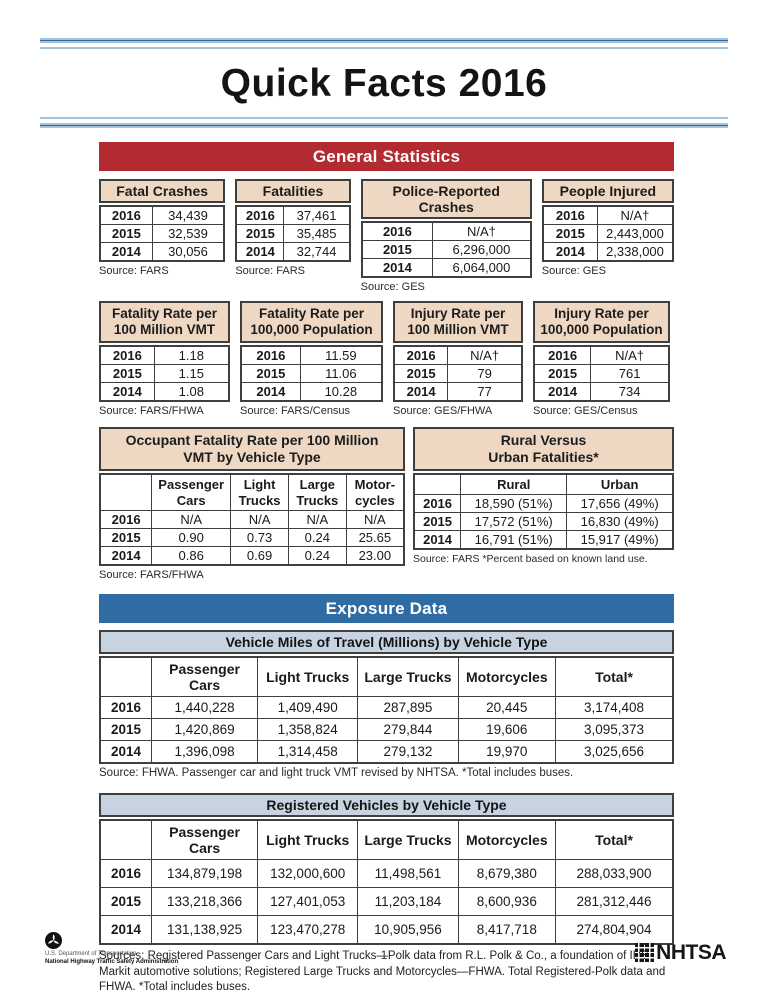  I want to click on value-cell: 8,600,936, so click(507, 902).